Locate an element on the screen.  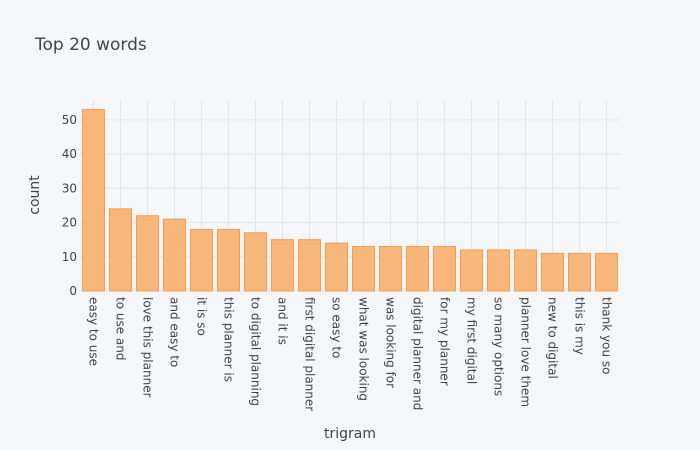
y-axis-label: count is located at coordinates (35, 195).